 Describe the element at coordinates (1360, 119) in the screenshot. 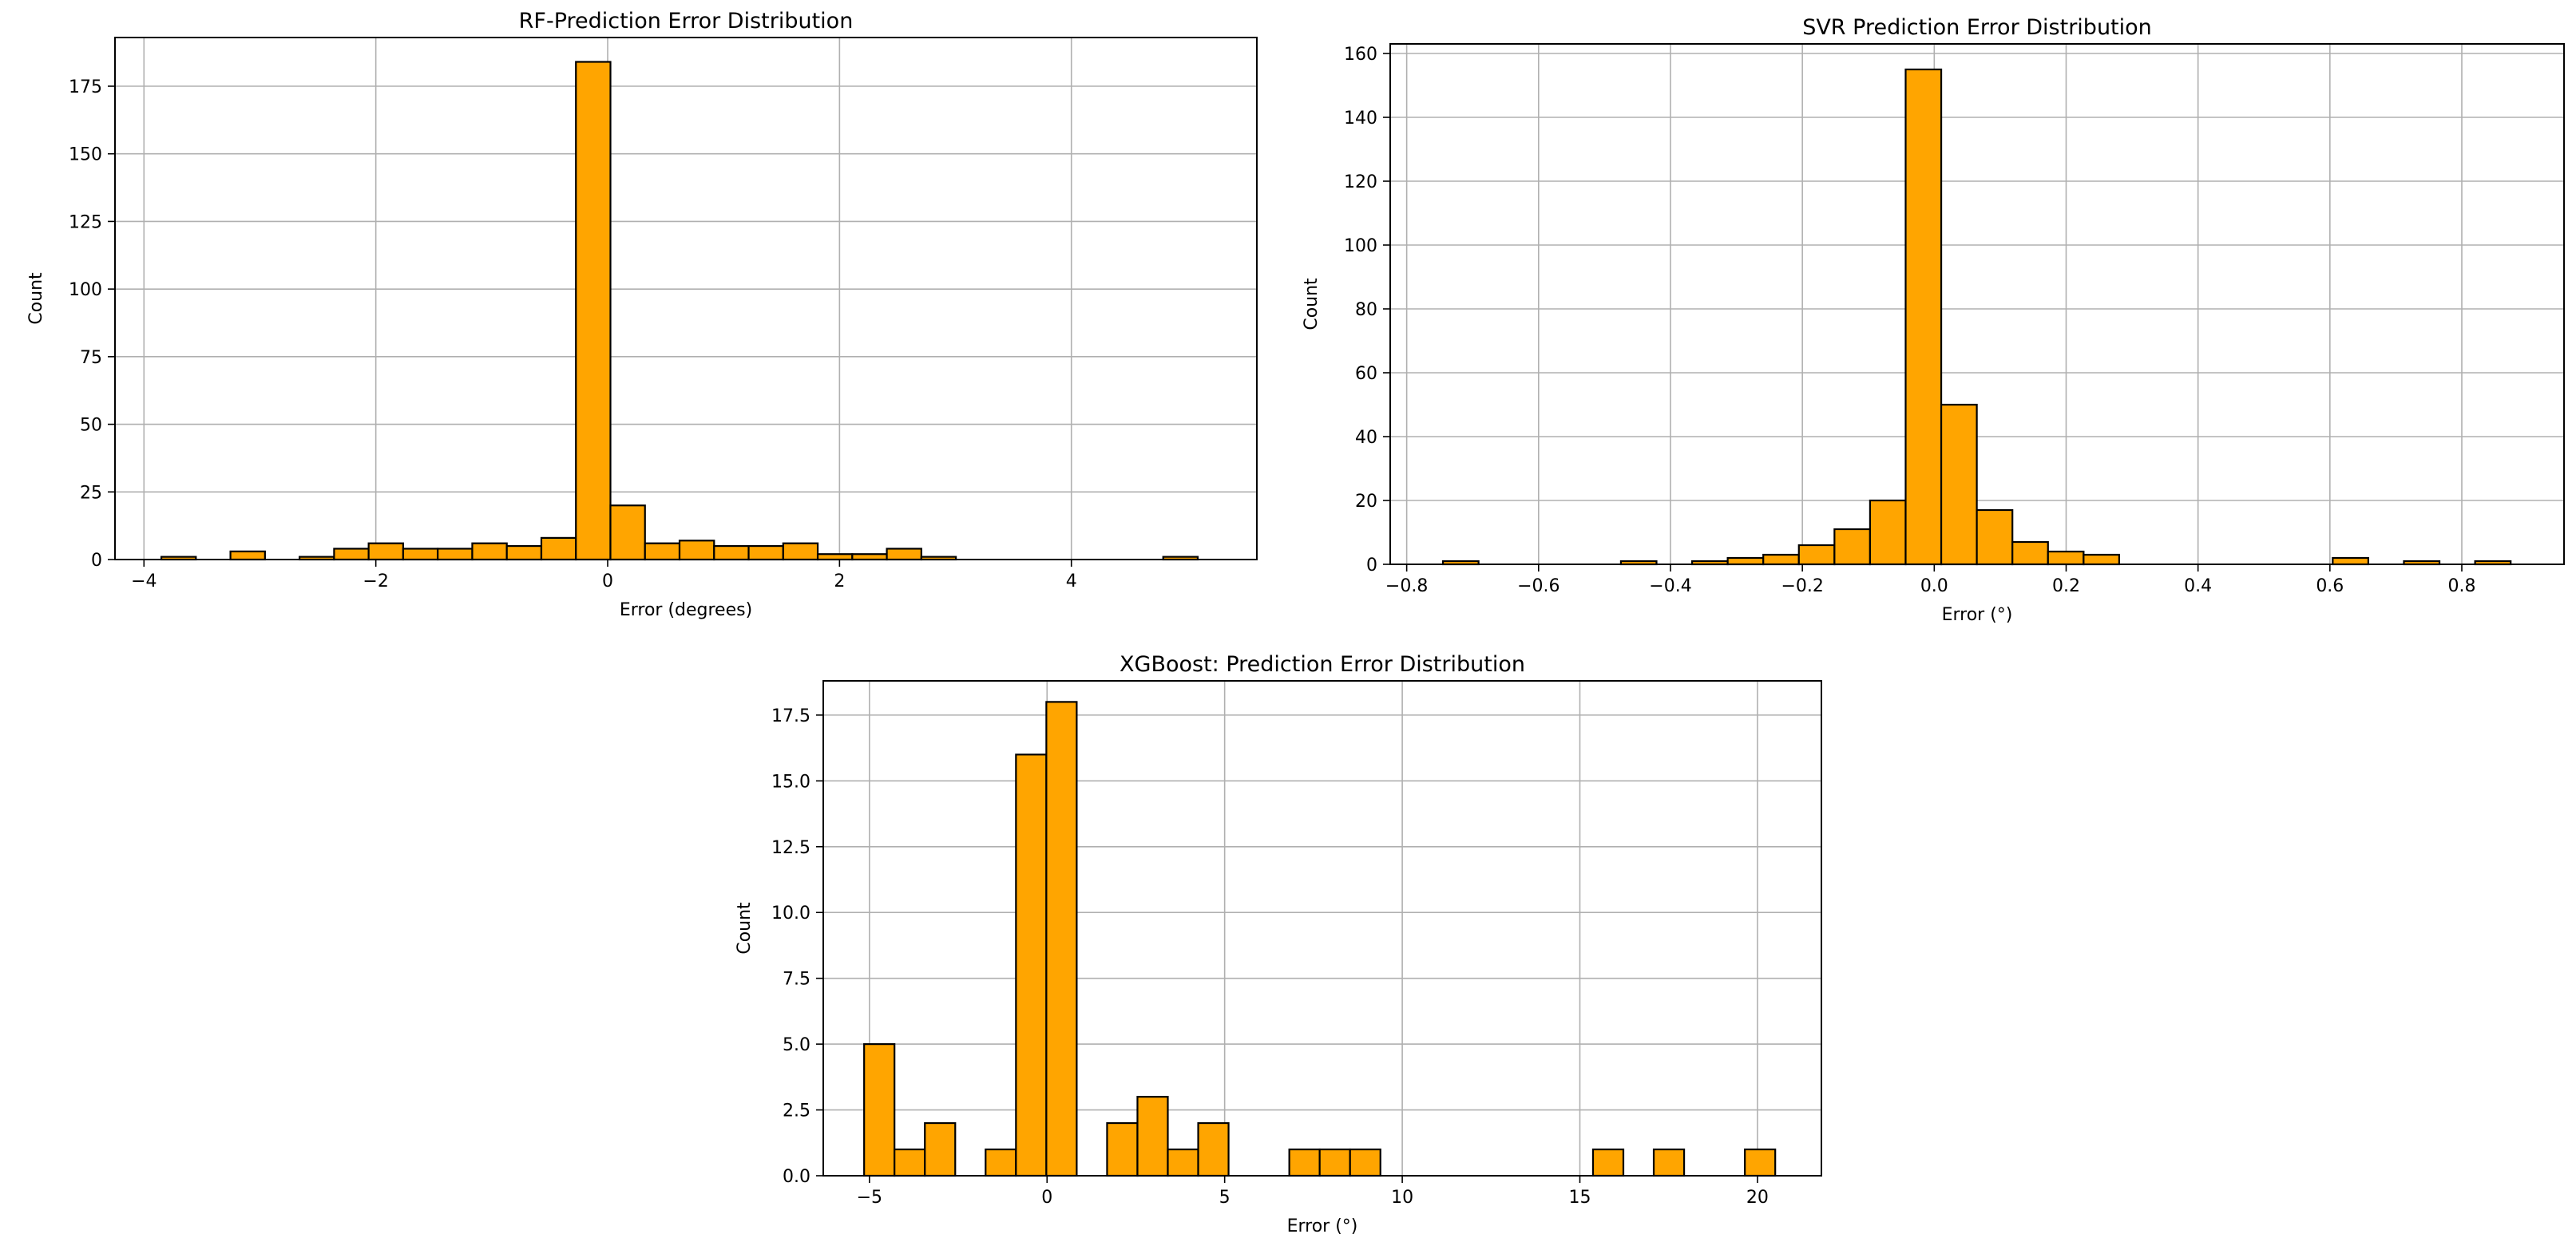

I see `y-tick-label: 140` at that location.